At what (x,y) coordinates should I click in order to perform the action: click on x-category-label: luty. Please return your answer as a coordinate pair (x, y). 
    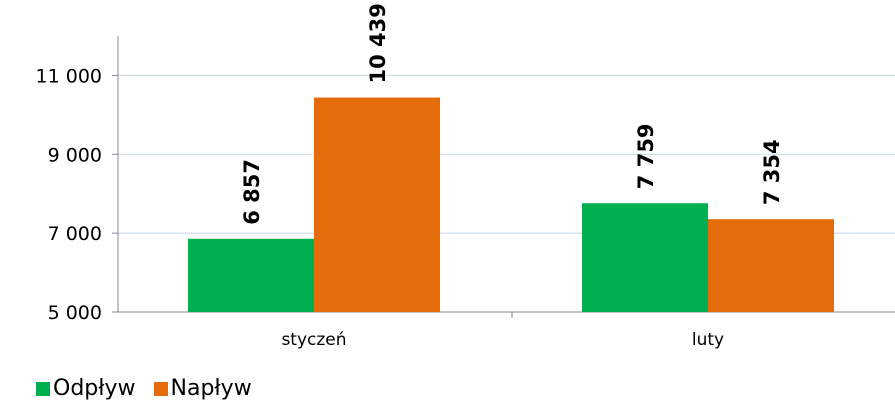
    Looking at the image, I should click on (708, 340).